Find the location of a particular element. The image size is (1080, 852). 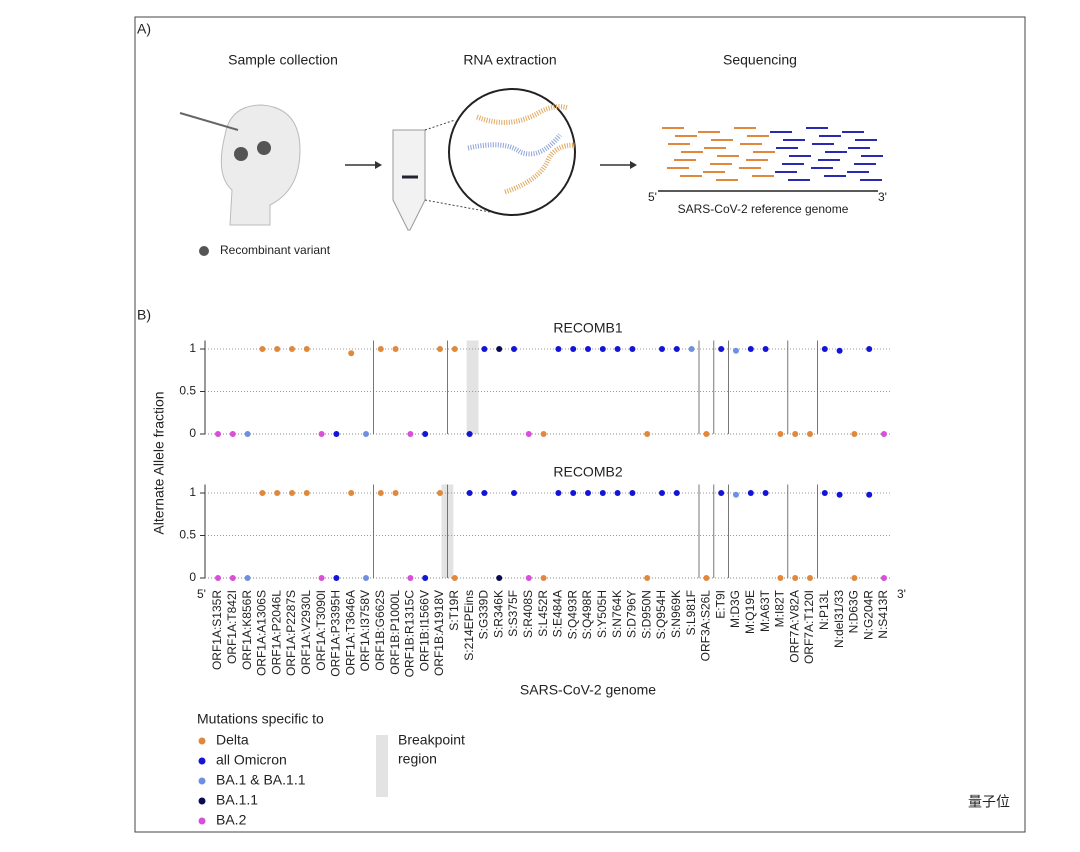

x-tick-label: S:E484A is located at coordinates (558, 613).